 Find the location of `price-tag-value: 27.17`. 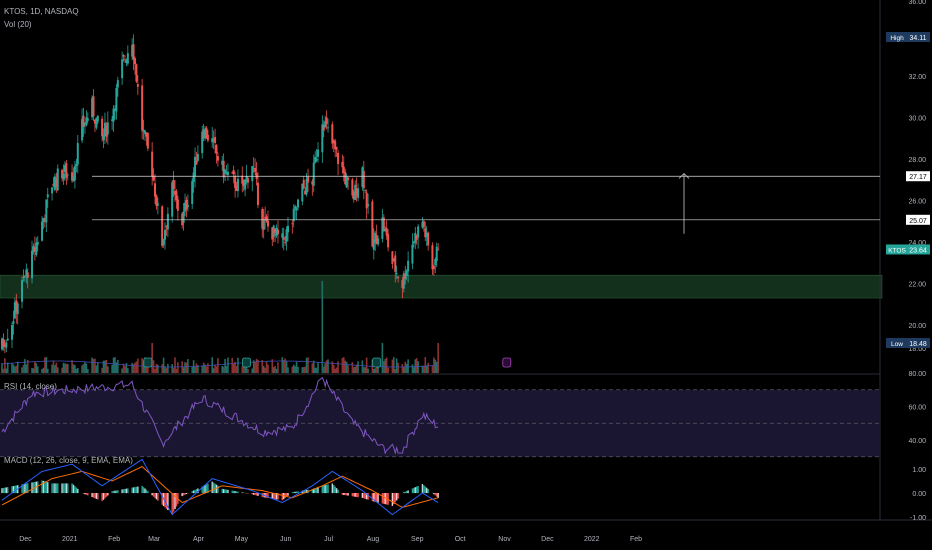

price-tag-value: 27.17 is located at coordinates (918, 177).